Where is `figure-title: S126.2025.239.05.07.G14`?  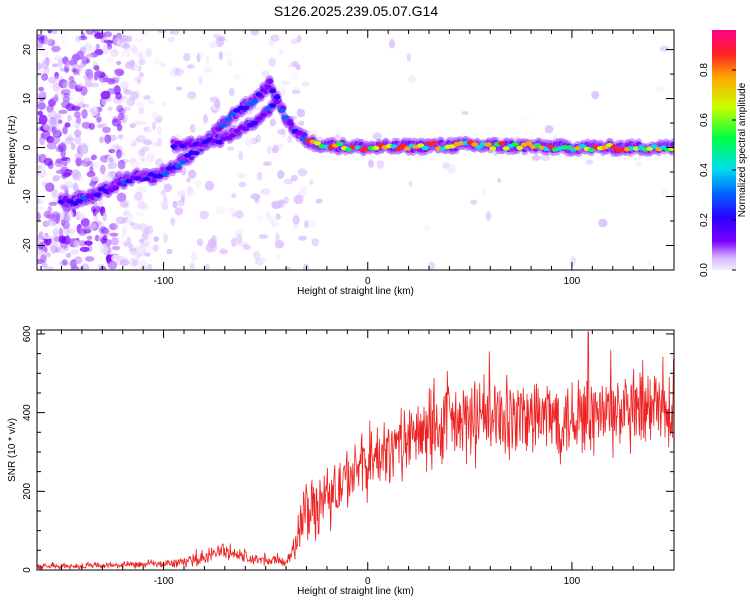 figure-title: S126.2025.239.05.07.G14 is located at coordinates (356, 11).